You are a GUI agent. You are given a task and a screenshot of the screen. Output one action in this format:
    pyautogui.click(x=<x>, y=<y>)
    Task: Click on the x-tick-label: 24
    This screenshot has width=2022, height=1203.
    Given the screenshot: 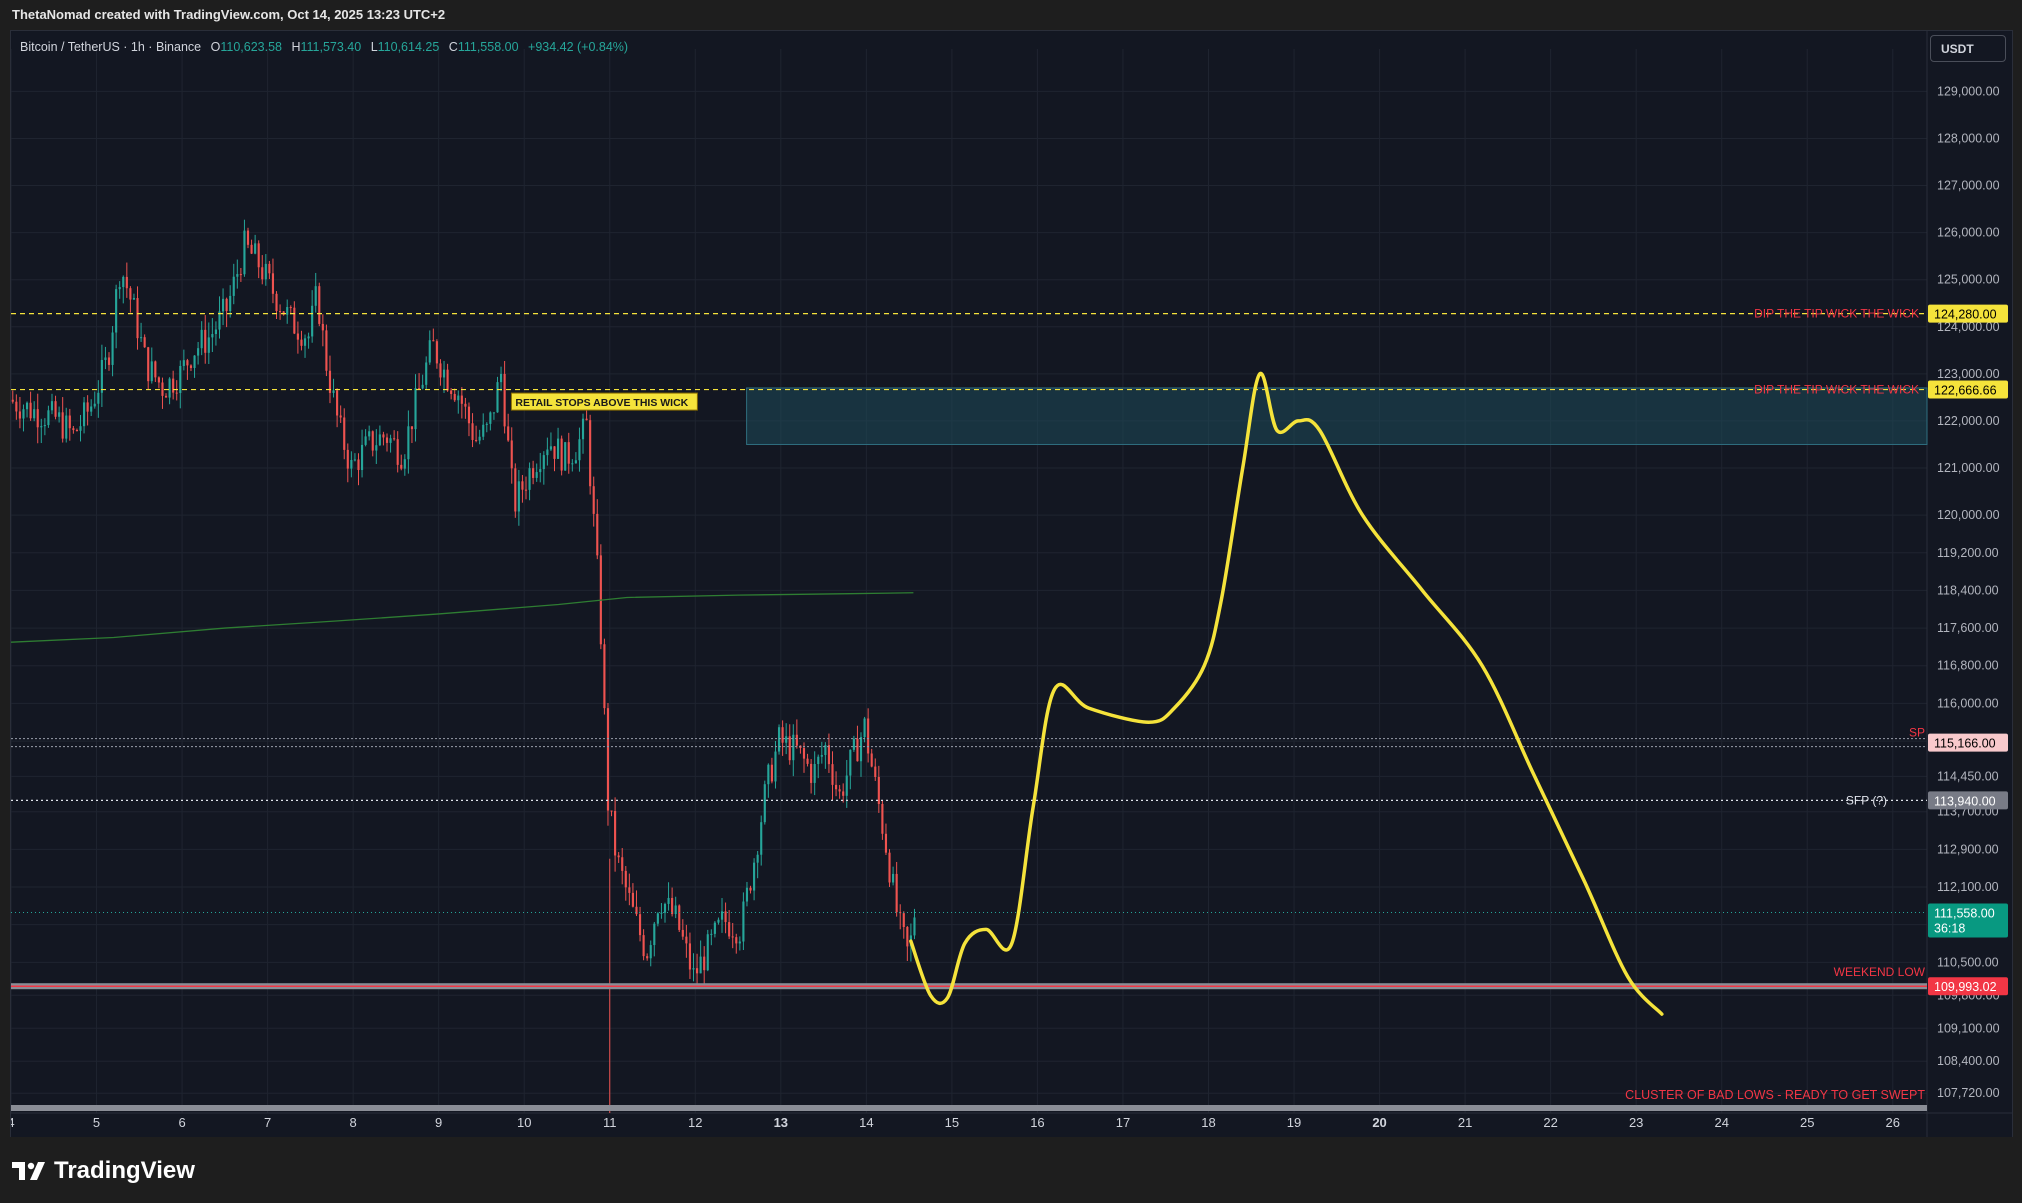 What is the action you would take?
    pyautogui.click(x=1721, y=1122)
    